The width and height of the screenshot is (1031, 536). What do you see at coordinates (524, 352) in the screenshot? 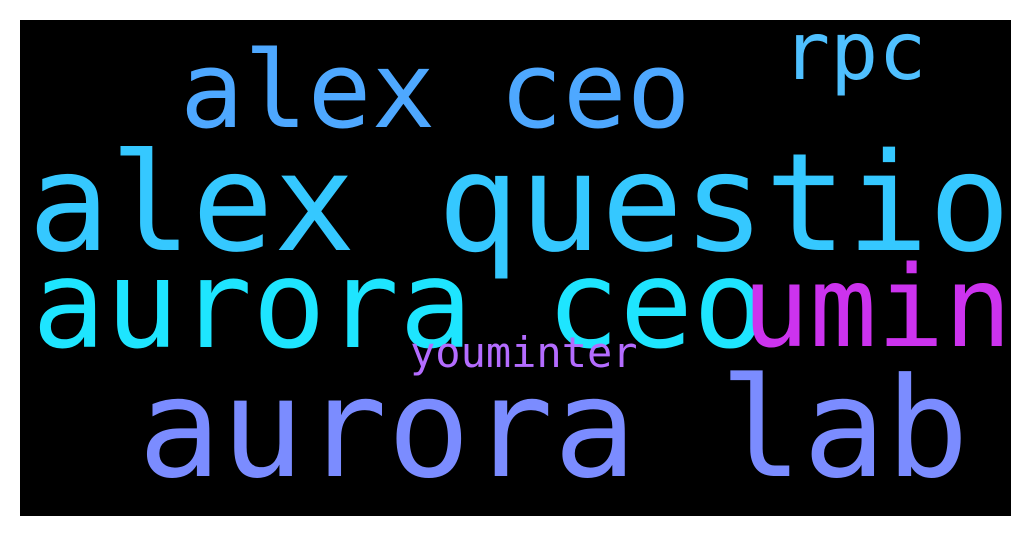
I see `word-youminter: youminter` at bounding box center [524, 352].